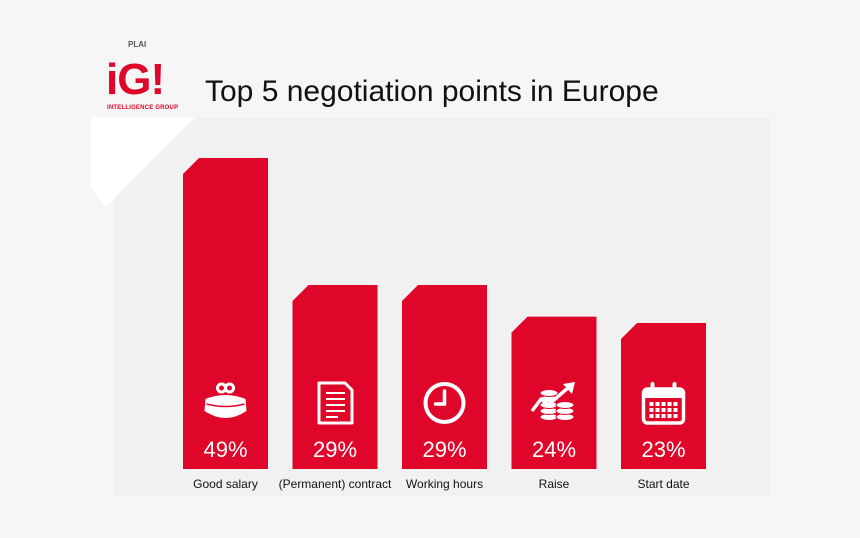 The width and height of the screenshot is (860, 538). What do you see at coordinates (552, 401) in the screenshot?
I see `coins-rising-icon` at bounding box center [552, 401].